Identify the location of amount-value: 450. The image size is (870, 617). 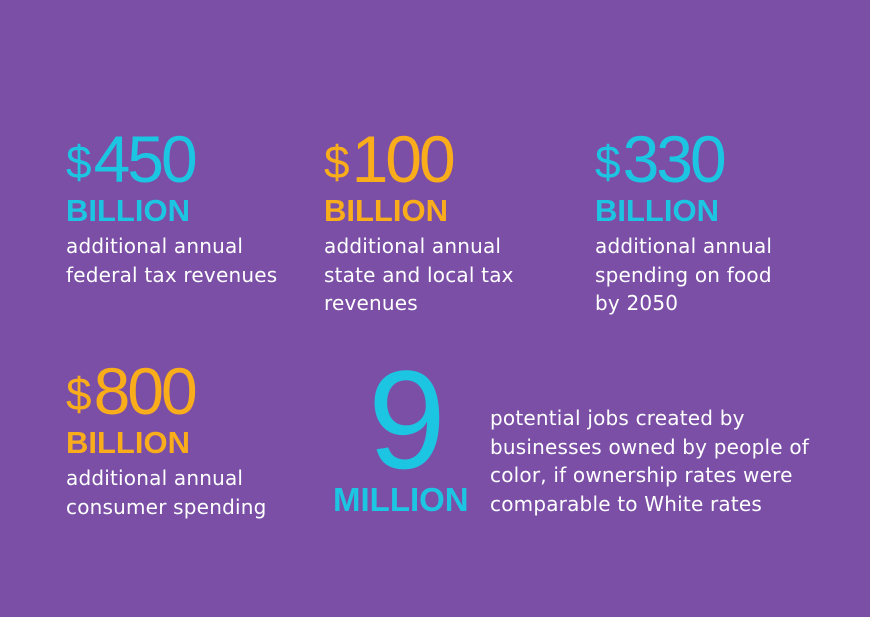
(145, 159).